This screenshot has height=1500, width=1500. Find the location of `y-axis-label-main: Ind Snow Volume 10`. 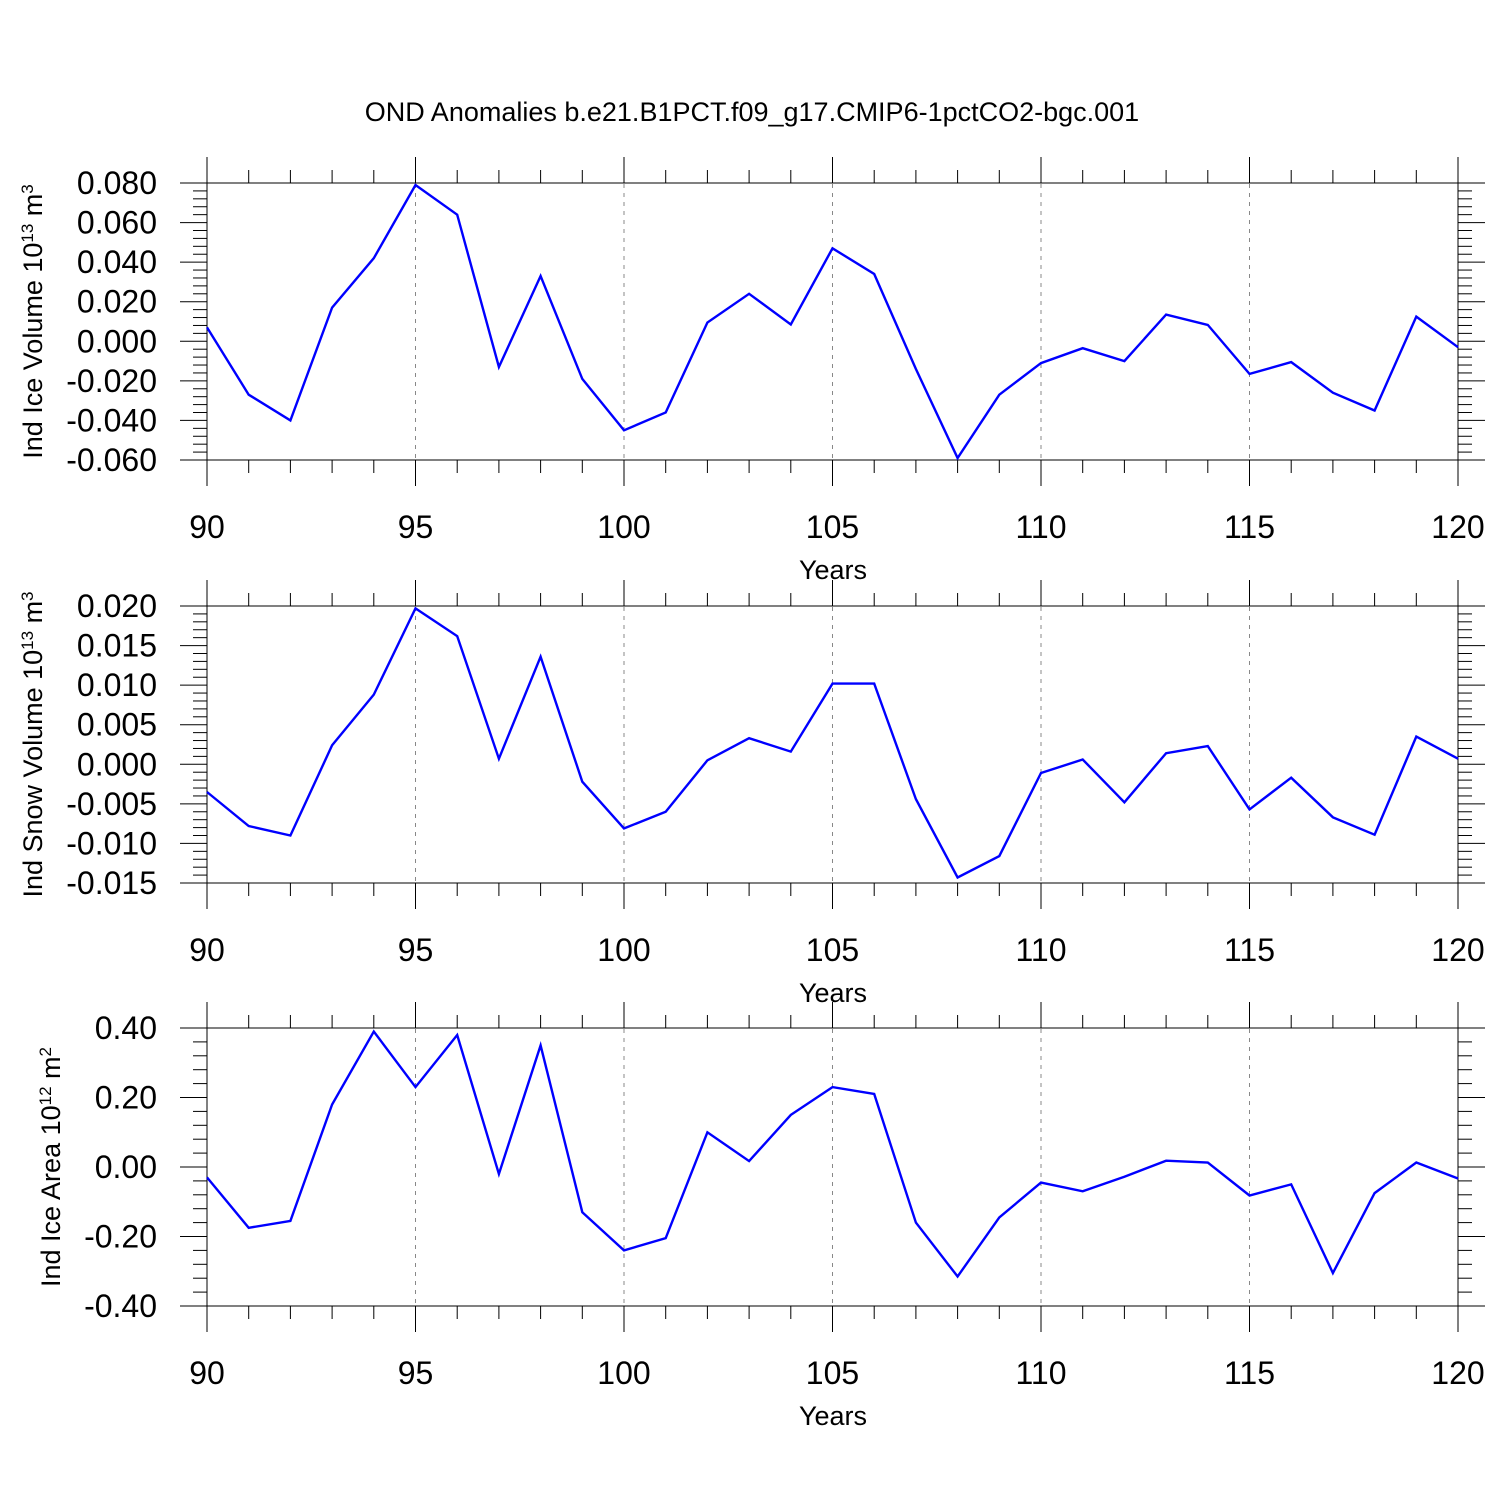

y-axis-label-main: Ind Snow Volume 10 is located at coordinates (33, 774).